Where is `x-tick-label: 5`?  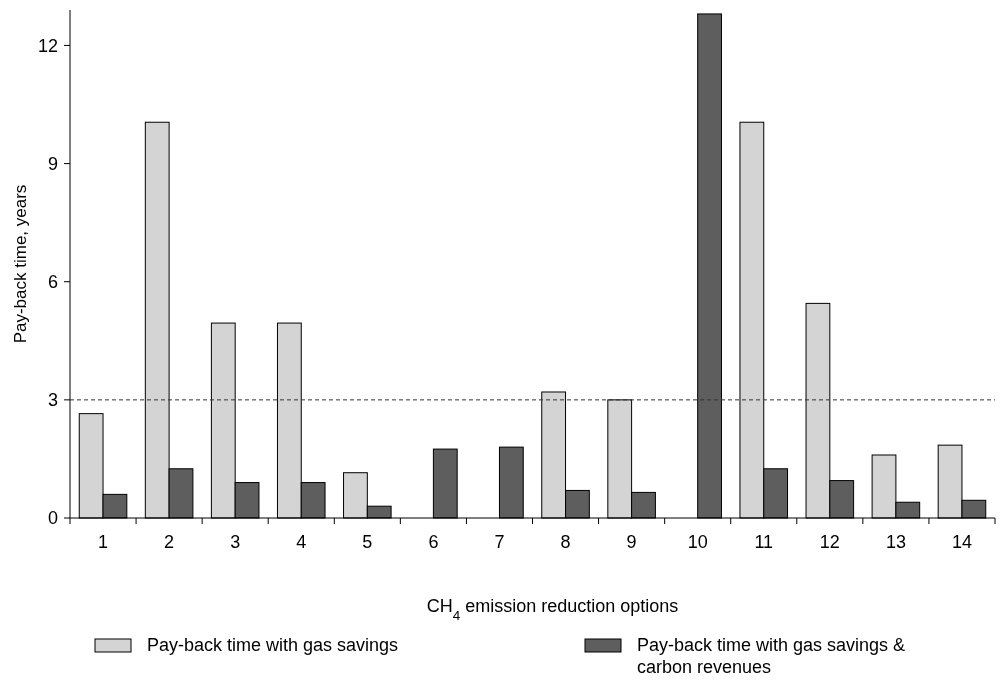
x-tick-label: 5 is located at coordinates (367, 542).